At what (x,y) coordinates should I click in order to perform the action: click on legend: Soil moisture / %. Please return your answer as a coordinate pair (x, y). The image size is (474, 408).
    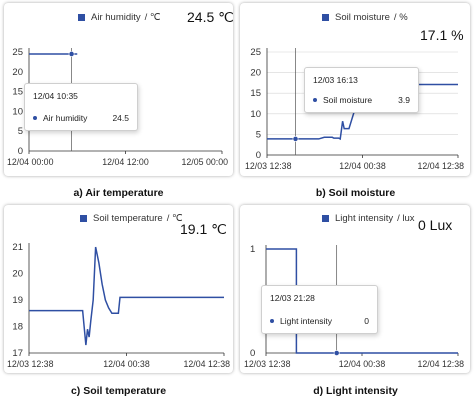
    Looking at the image, I should click on (365, 17).